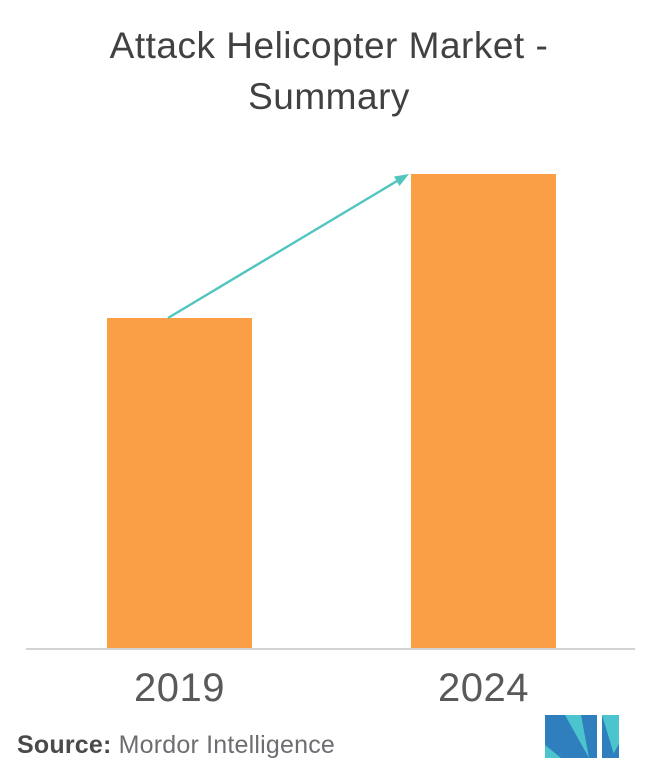 This screenshot has height=780, width=658. I want to click on source-text: Mordor Intelligence, so click(223, 745).